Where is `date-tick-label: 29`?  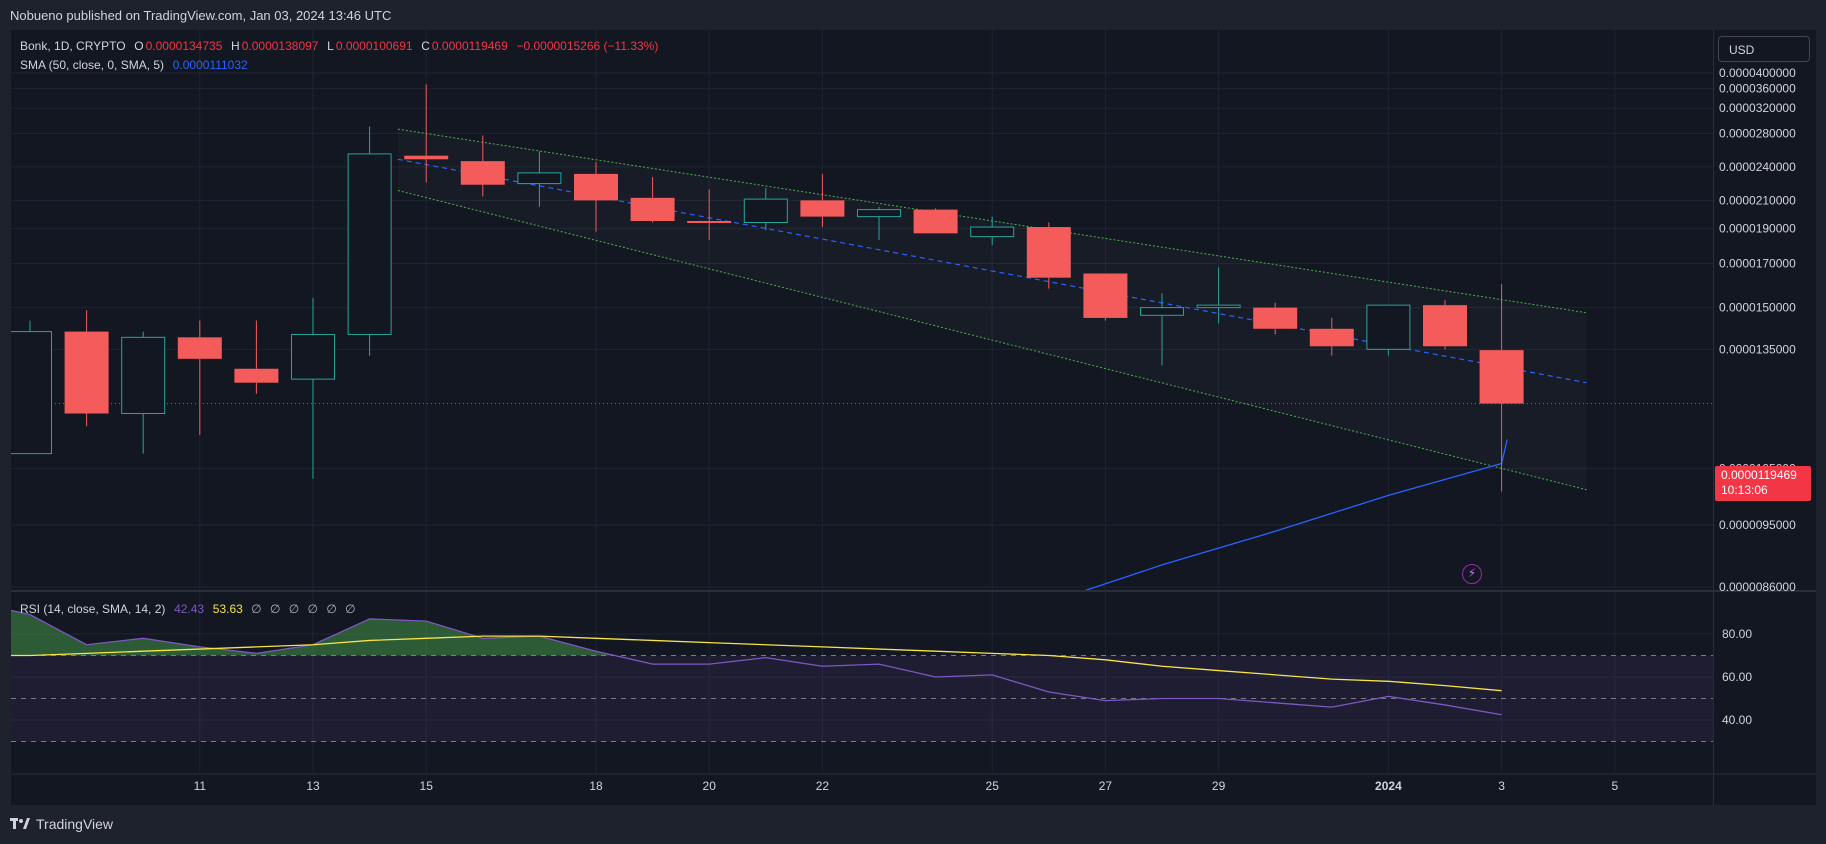
date-tick-label: 29 is located at coordinates (1219, 786).